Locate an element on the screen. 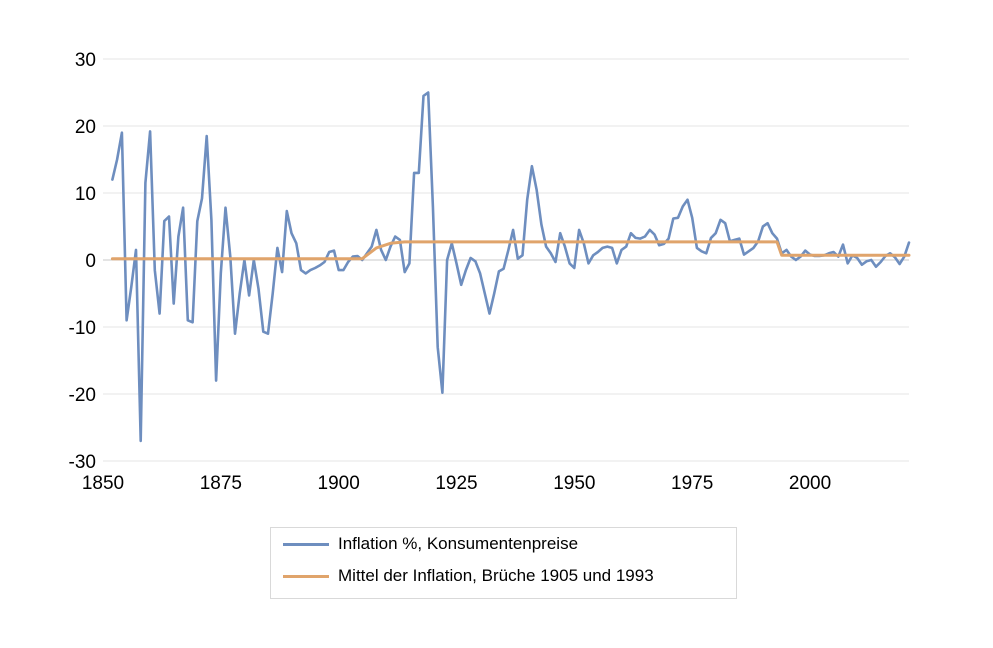 This screenshot has width=993, height=648. y-tick-label: -20 is located at coordinates (82, 395).